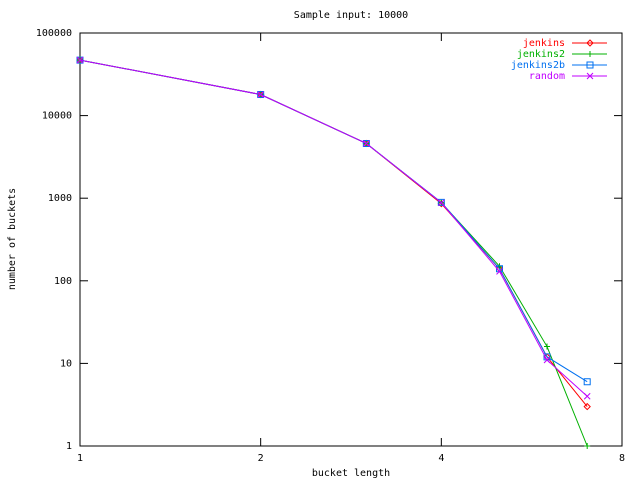  I want to click on legend-label: jenkins2, so click(541, 54).